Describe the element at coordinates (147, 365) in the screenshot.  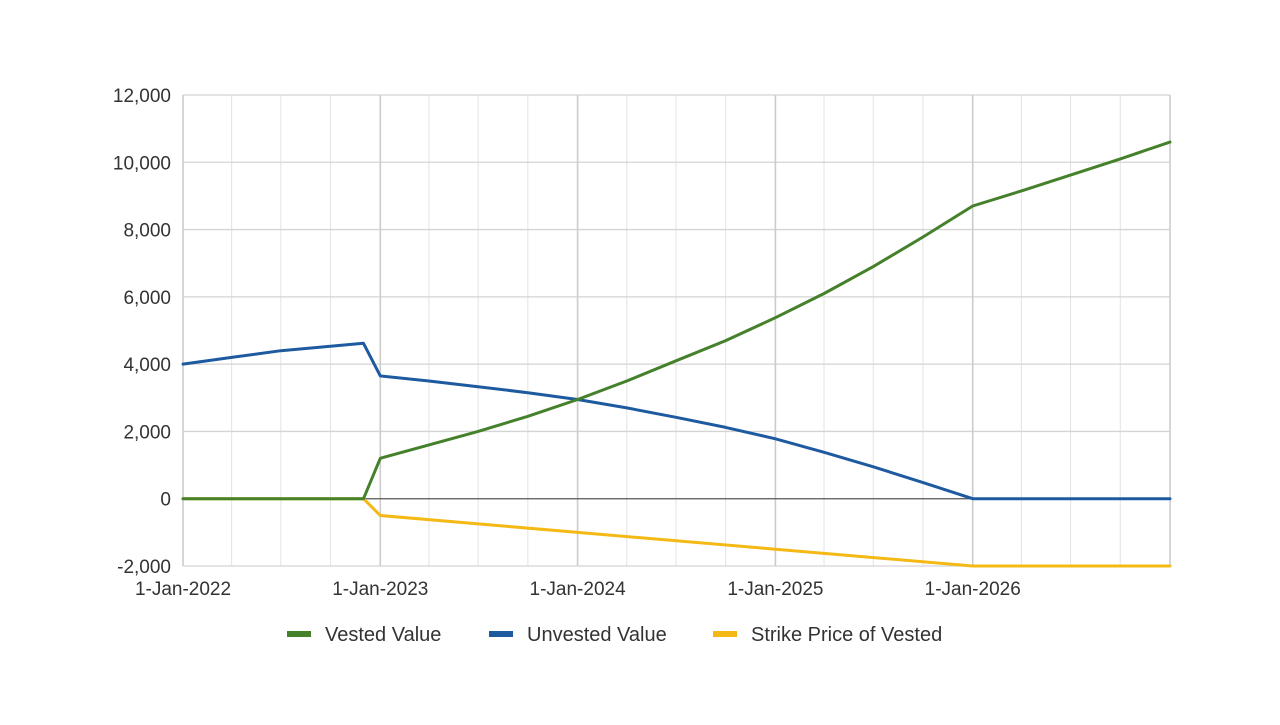
I see `y-tick-label: 4,000` at that location.